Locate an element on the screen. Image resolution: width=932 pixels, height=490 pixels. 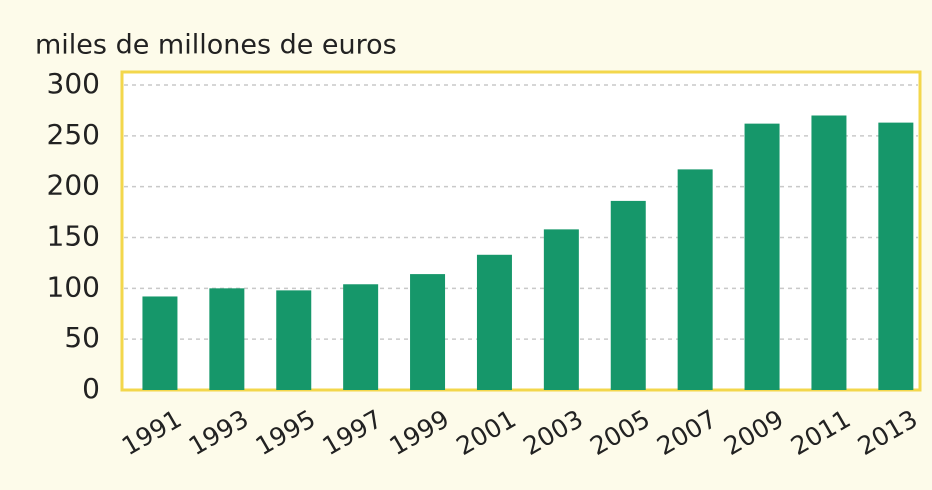
y-tick-label: 50 is located at coordinates (82, 337).